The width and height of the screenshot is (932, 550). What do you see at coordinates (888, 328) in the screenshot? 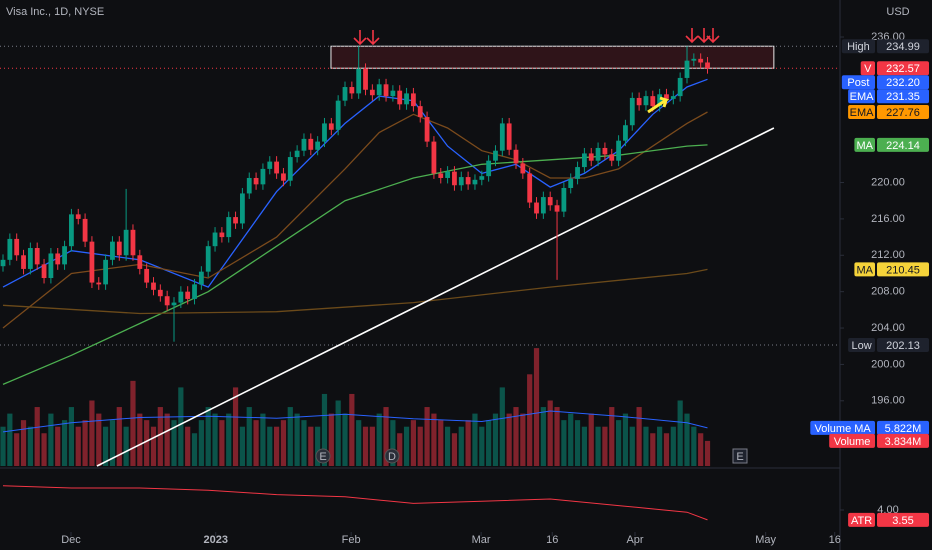
I see `y-tick-label: 204.00` at bounding box center [888, 328].